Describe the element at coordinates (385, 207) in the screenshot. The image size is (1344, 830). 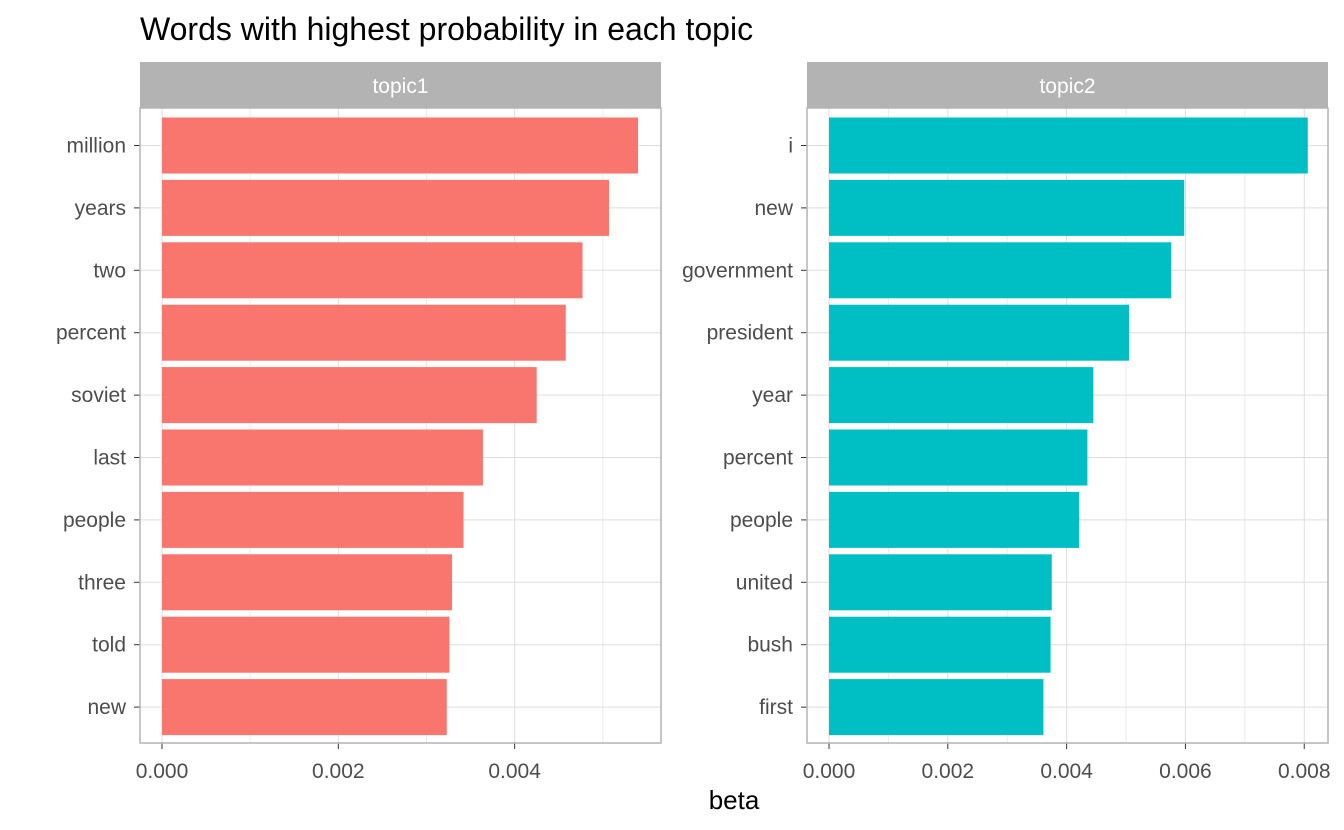
I see `bar-topic1-years` at that location.